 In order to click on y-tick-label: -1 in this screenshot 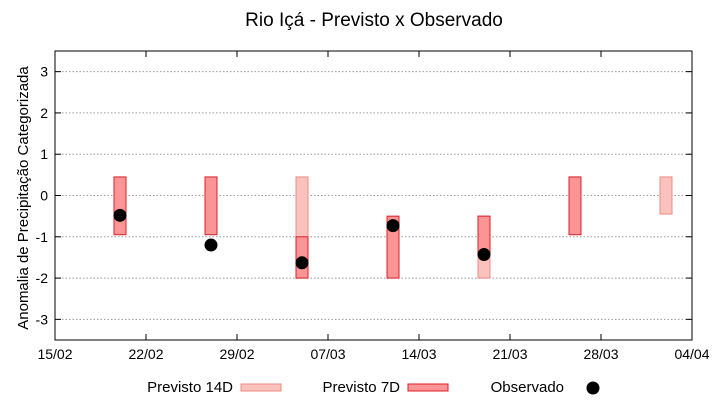, I will do `click(42, 237)`.